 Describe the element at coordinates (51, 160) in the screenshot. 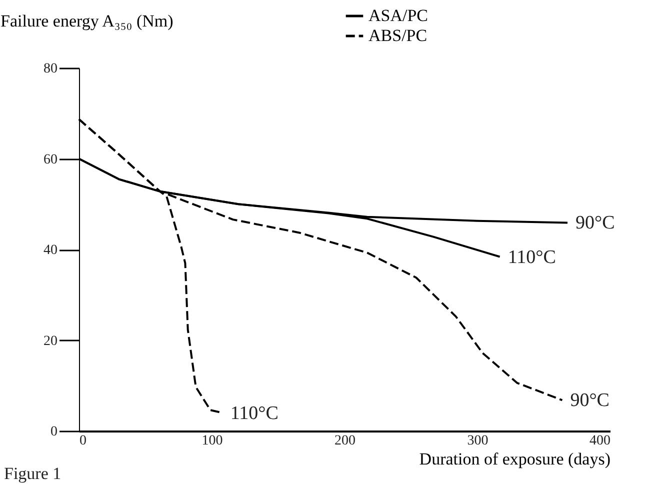

I see `y-tick-label: 60` at that location.